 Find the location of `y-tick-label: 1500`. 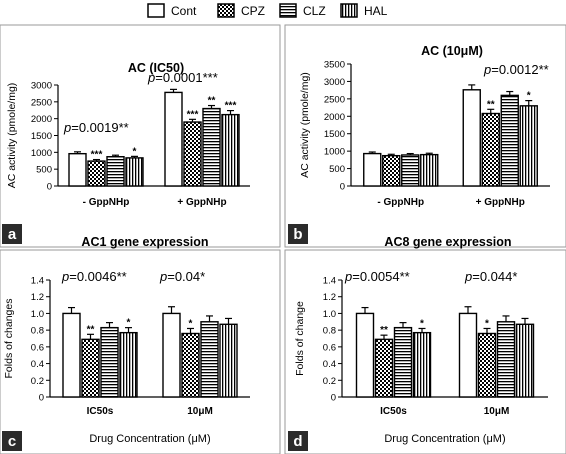

y-tick-label: 1500 is located at coordinates (41, 136).